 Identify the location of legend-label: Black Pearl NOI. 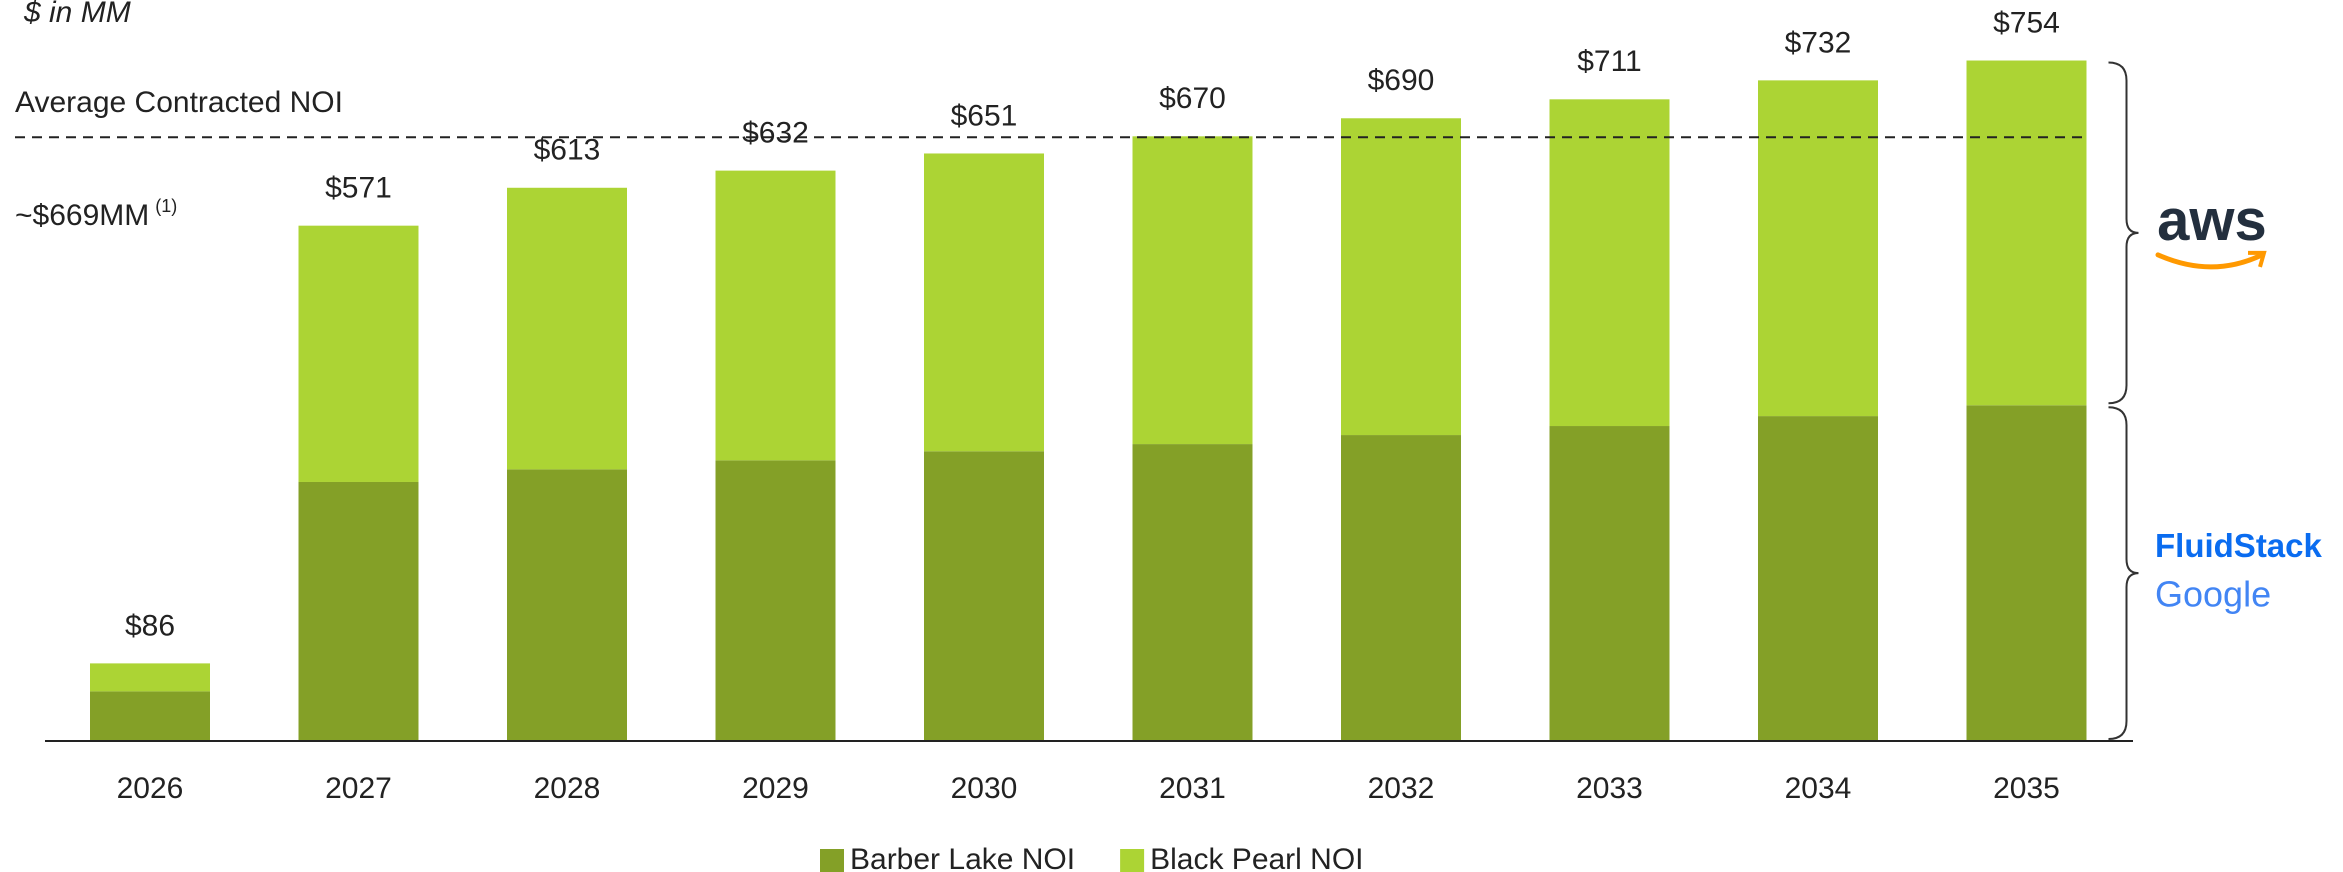
(1256, 857).